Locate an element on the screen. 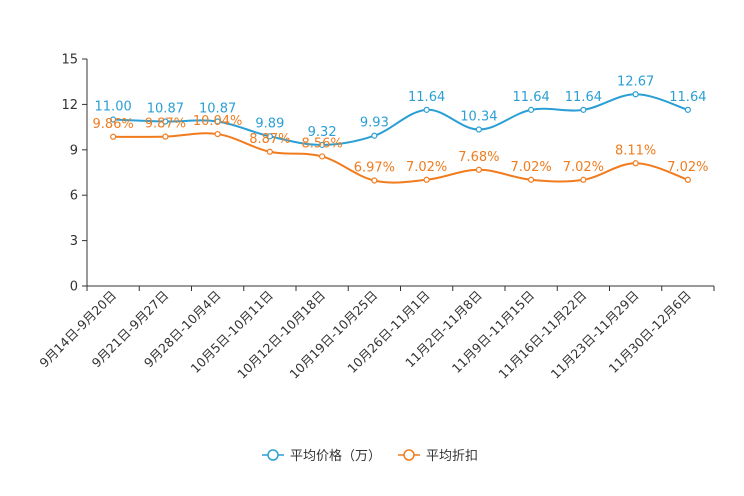  legend-label: 平均折扣 is located at coordinates (452, 456).